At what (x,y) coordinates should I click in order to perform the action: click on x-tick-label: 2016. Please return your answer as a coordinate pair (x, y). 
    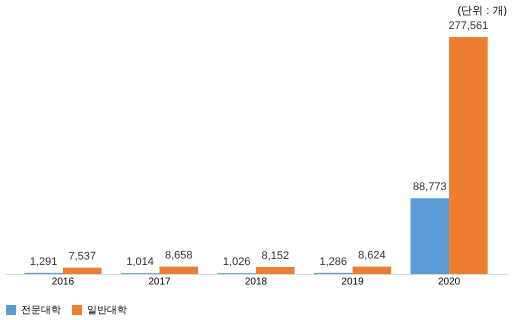
    Looking at the image, I should click on (63, 282).